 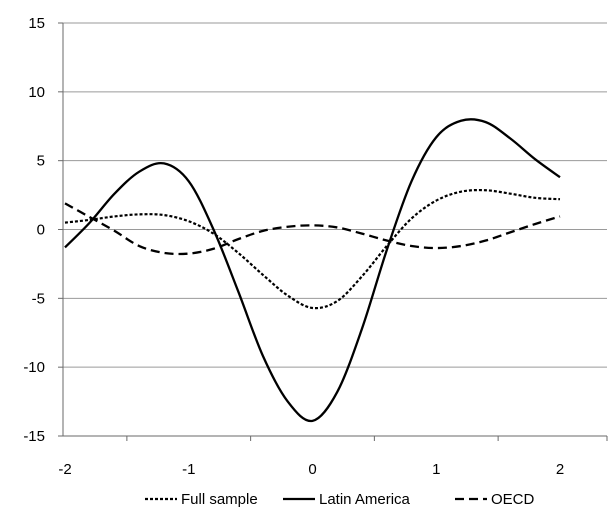 What do you see at coordinates (436, 469) in the screenshot?
I see `x-tick-label: 1` at bounding box center [436, 469].